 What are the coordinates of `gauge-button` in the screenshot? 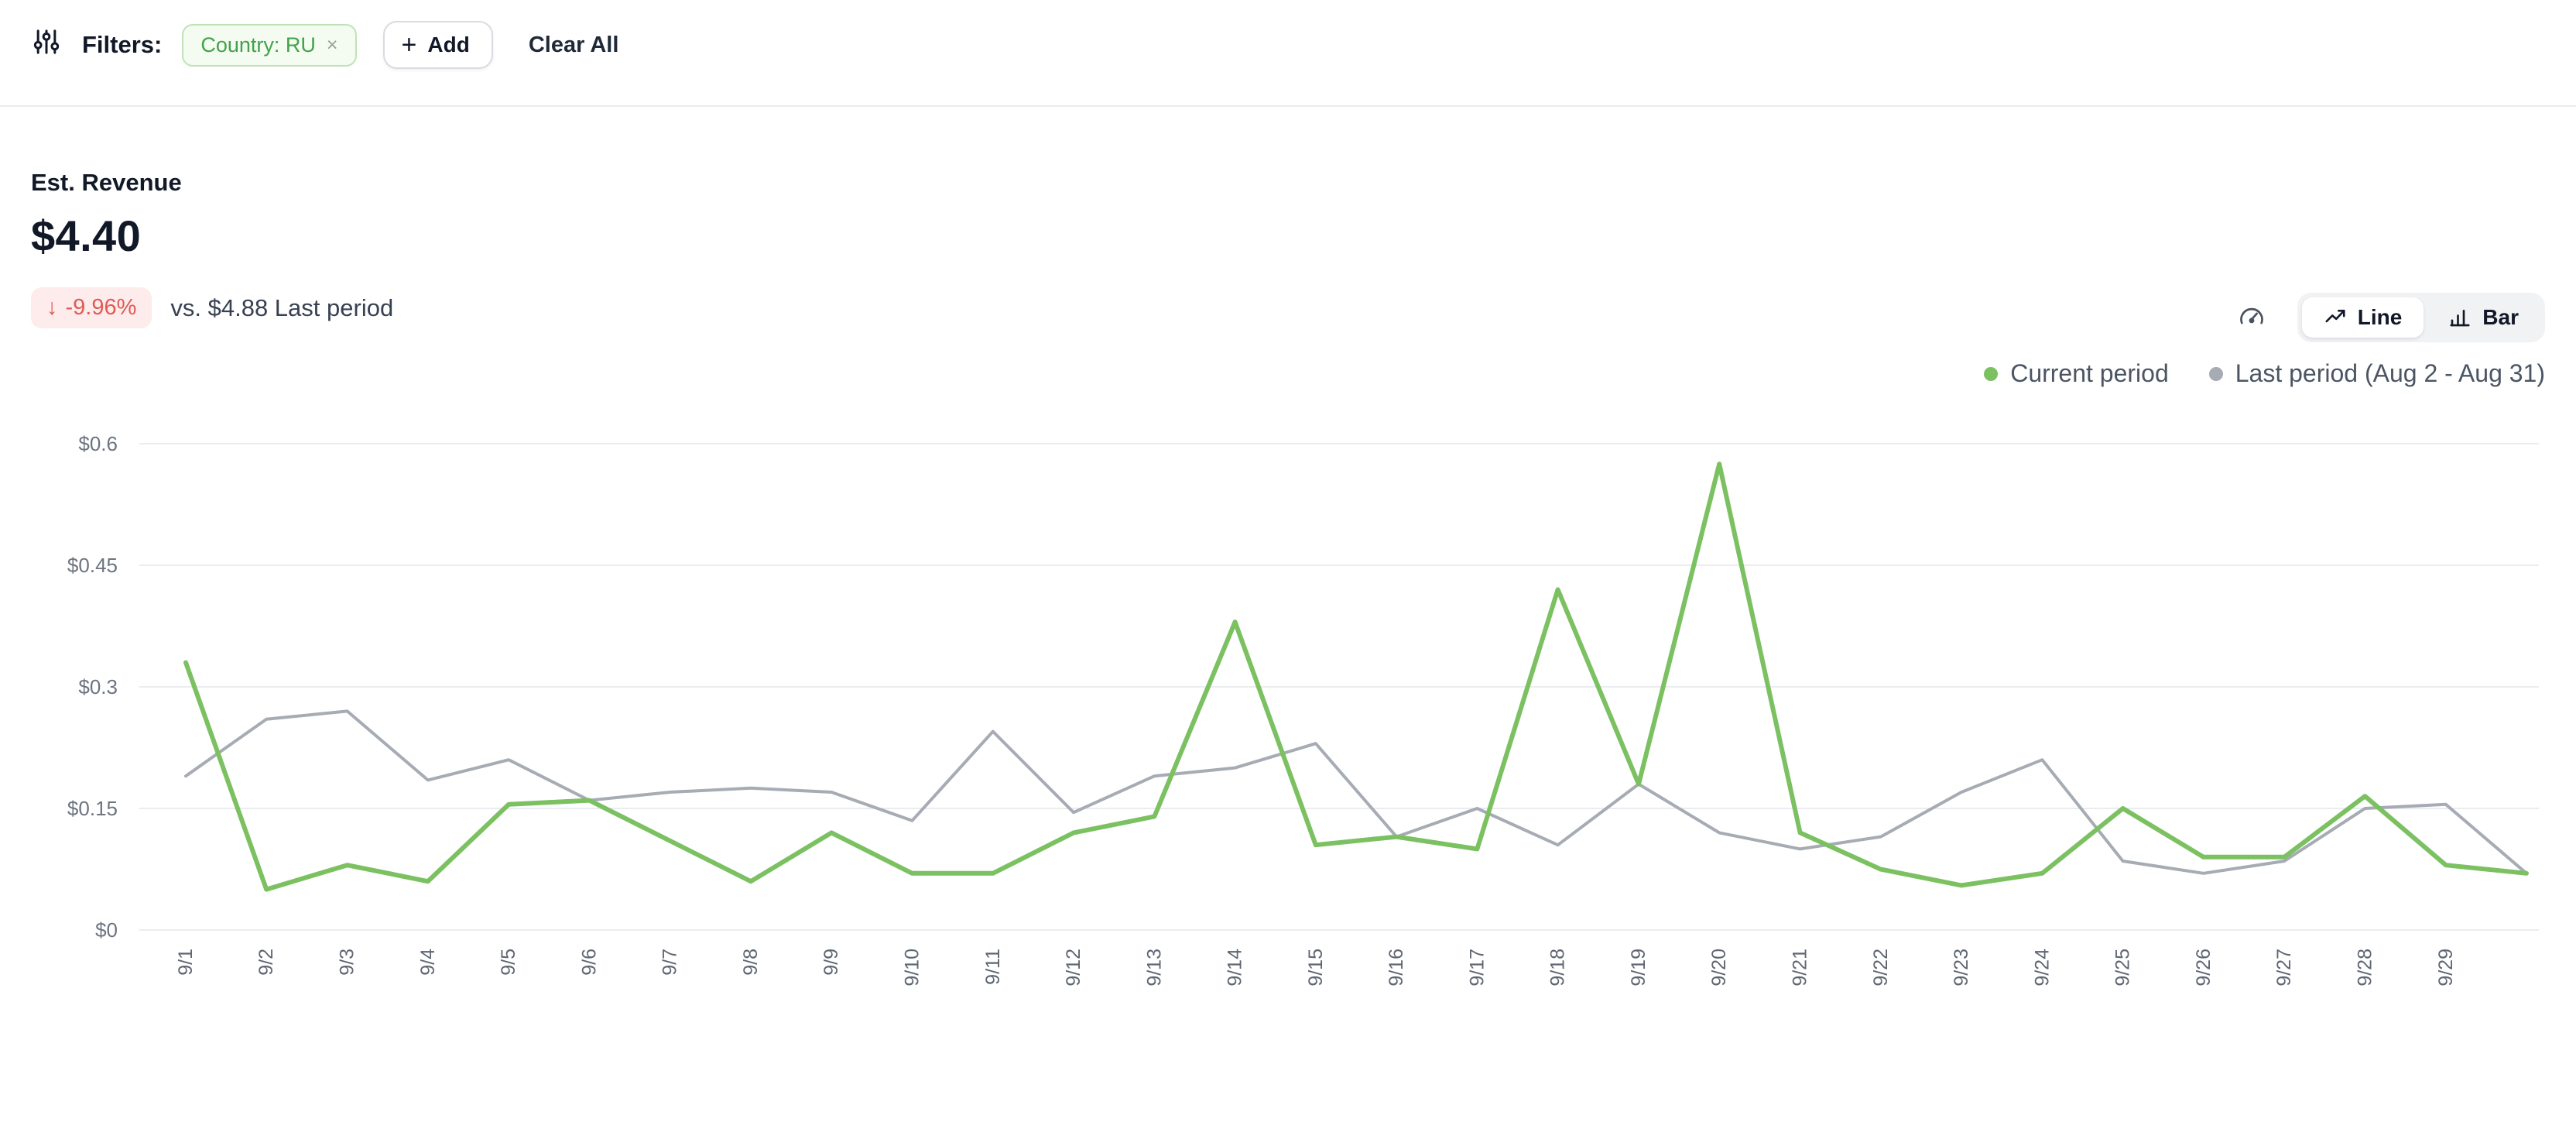 It's located at (2251, 317).